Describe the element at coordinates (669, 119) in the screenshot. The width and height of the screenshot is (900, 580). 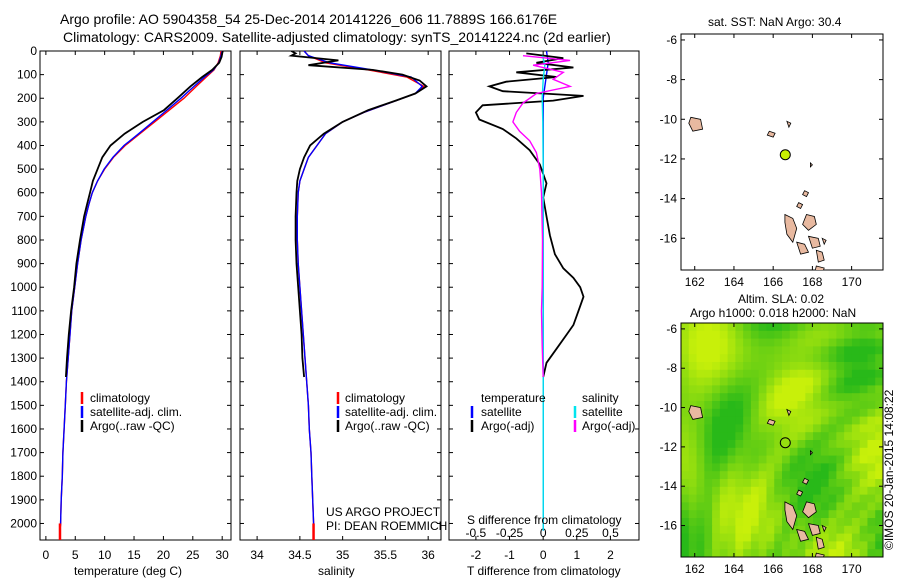
I see `map-y-tick-label: -10` at that location.